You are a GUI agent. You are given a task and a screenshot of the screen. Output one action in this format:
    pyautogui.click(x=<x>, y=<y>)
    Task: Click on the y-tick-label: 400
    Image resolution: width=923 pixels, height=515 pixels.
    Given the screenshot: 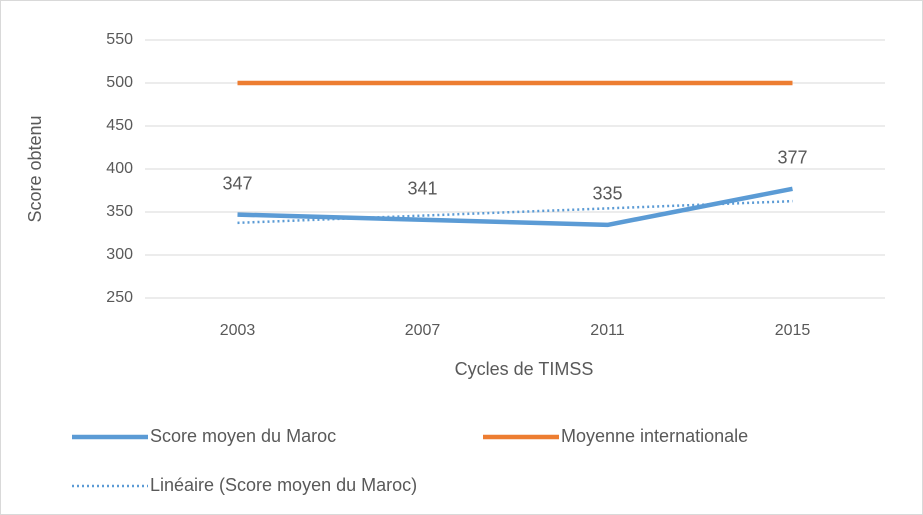 What is the action you would take?
    pyautogui.click(x=119, y=168)
    